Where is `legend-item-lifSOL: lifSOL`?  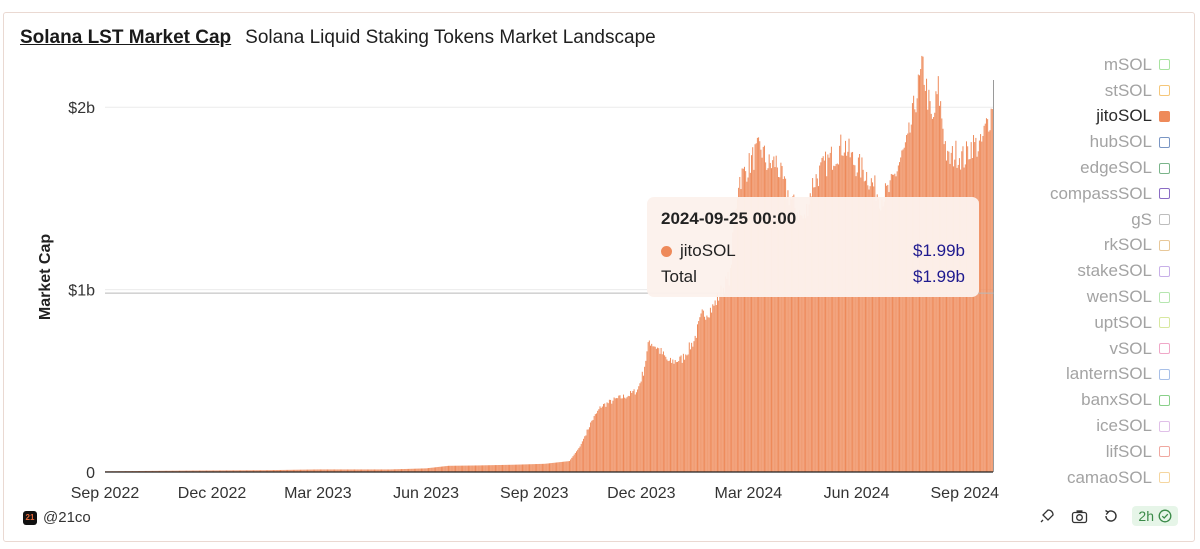
legend-item-lifSOL: lifSOL is located at coordinates (1085, 452).